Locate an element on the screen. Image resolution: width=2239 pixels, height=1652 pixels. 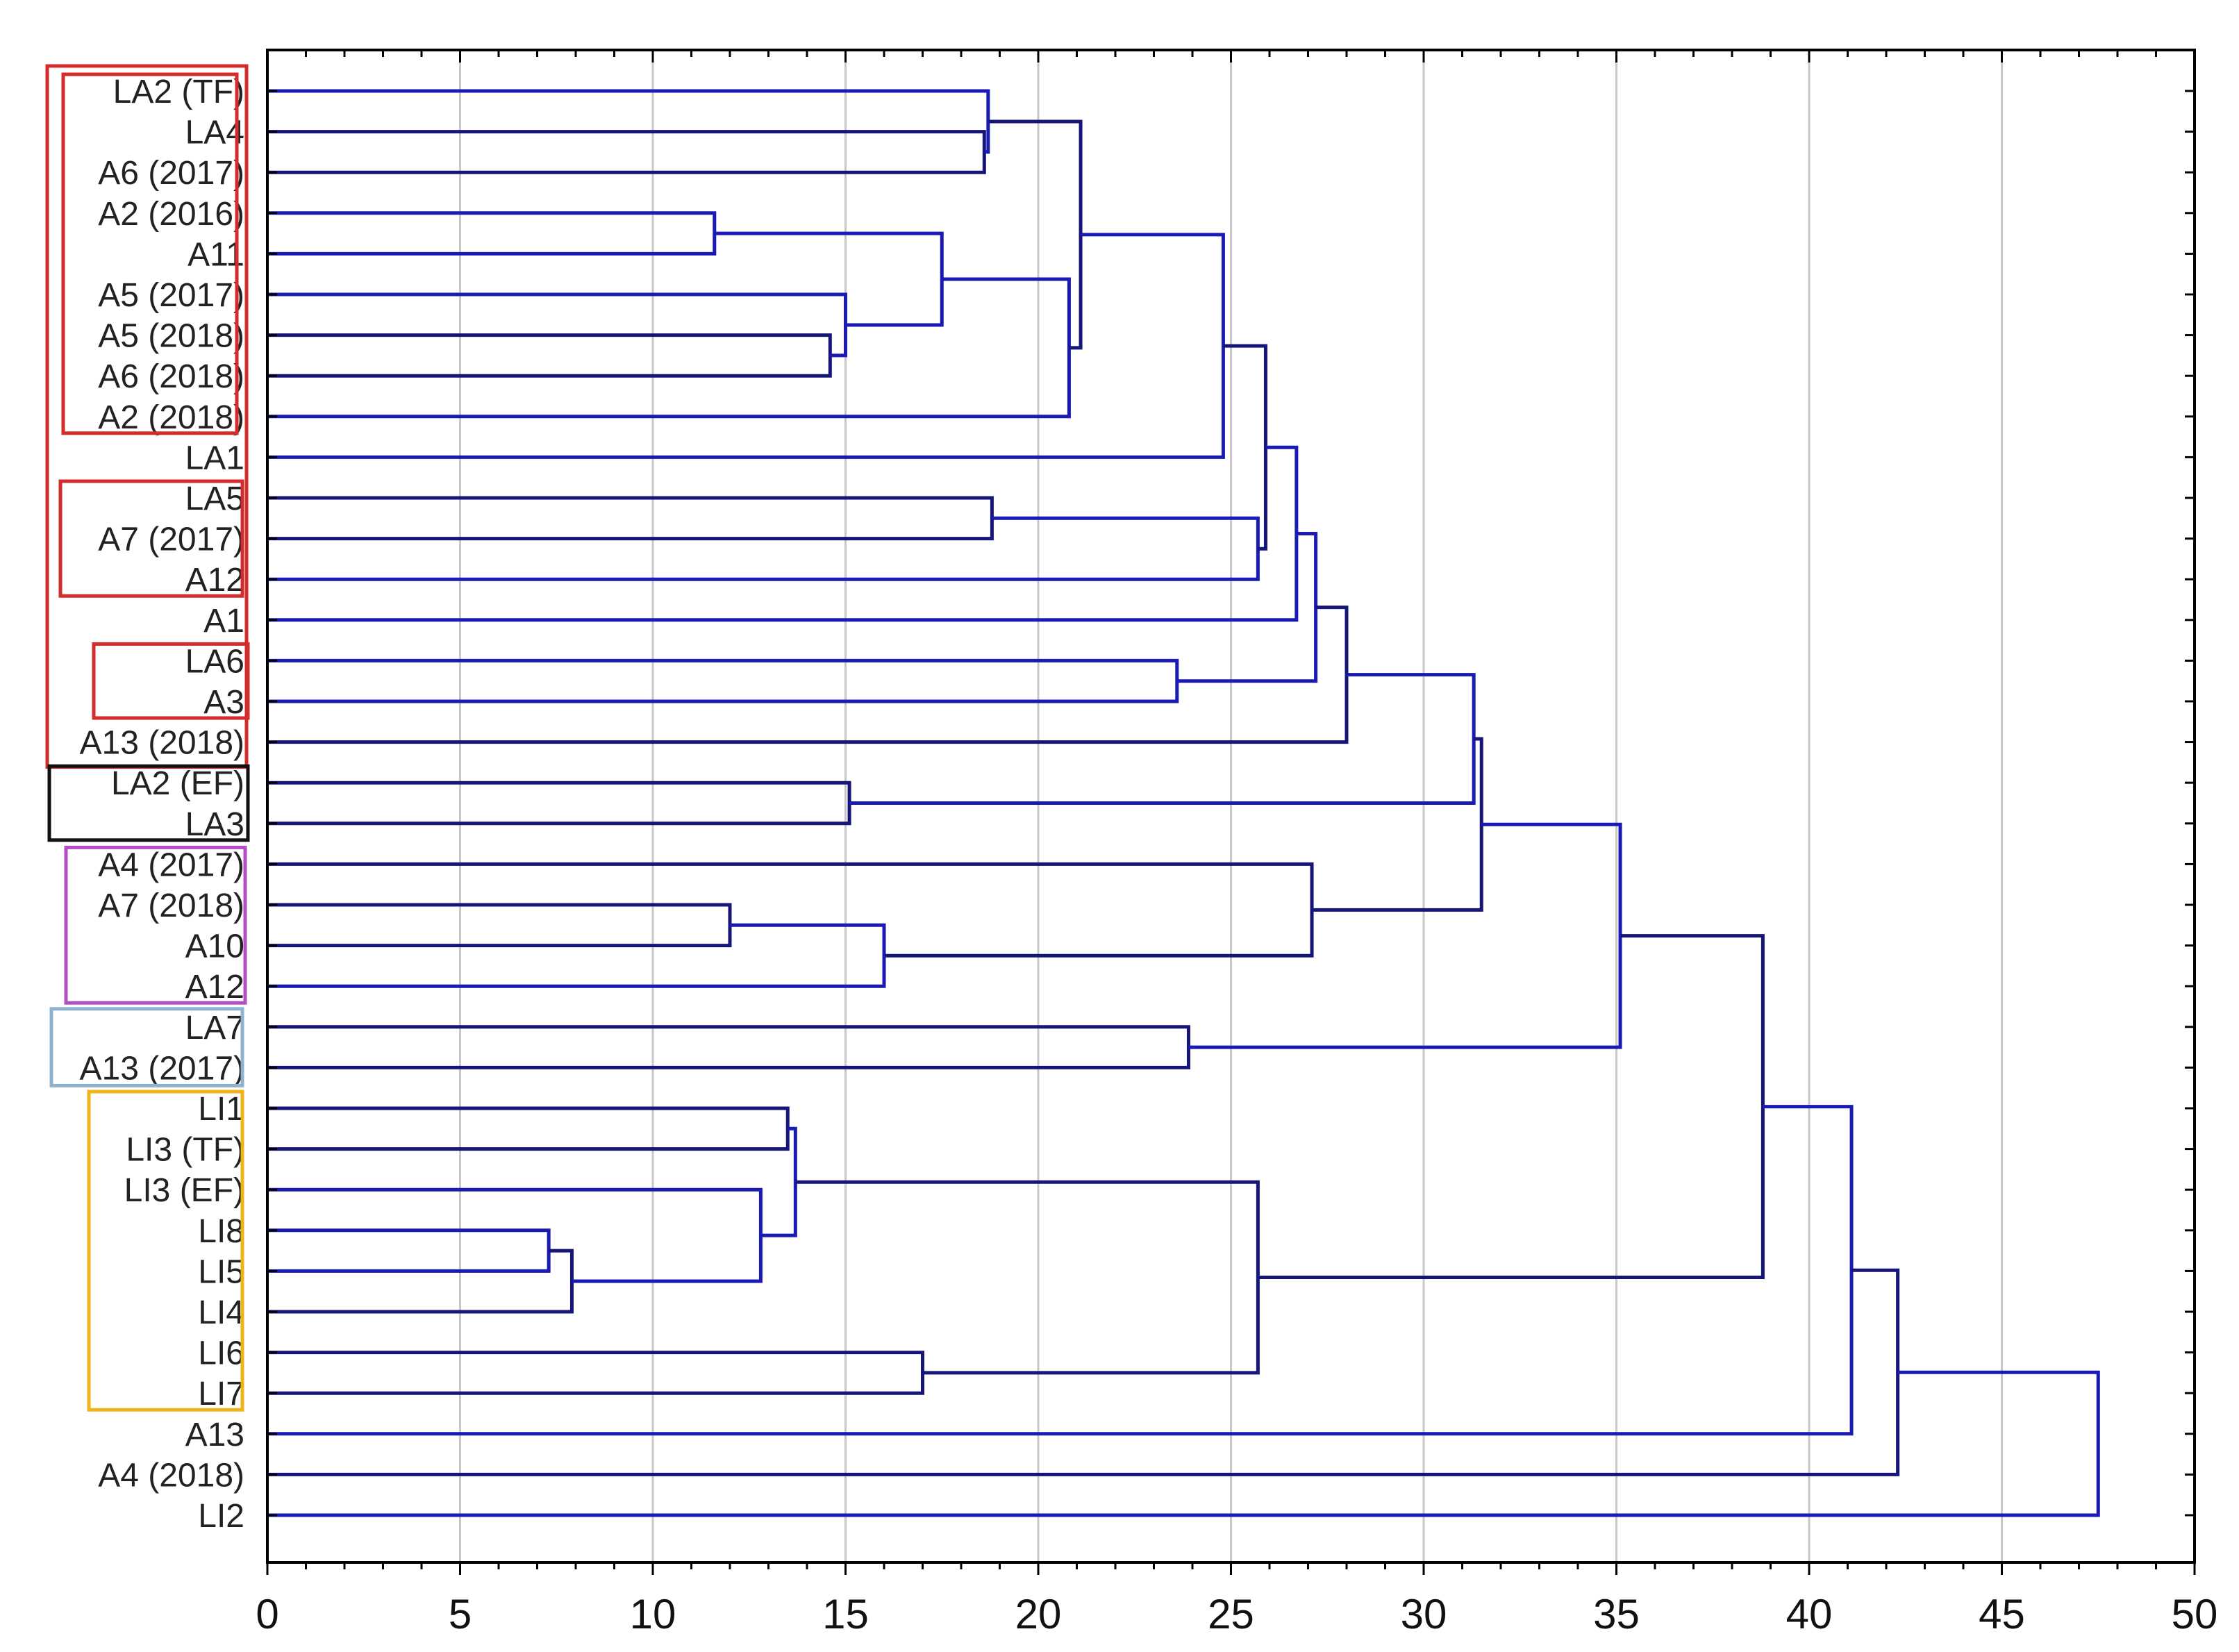
leaf-label: A13 (2018) is located at coordinates (162, 744).